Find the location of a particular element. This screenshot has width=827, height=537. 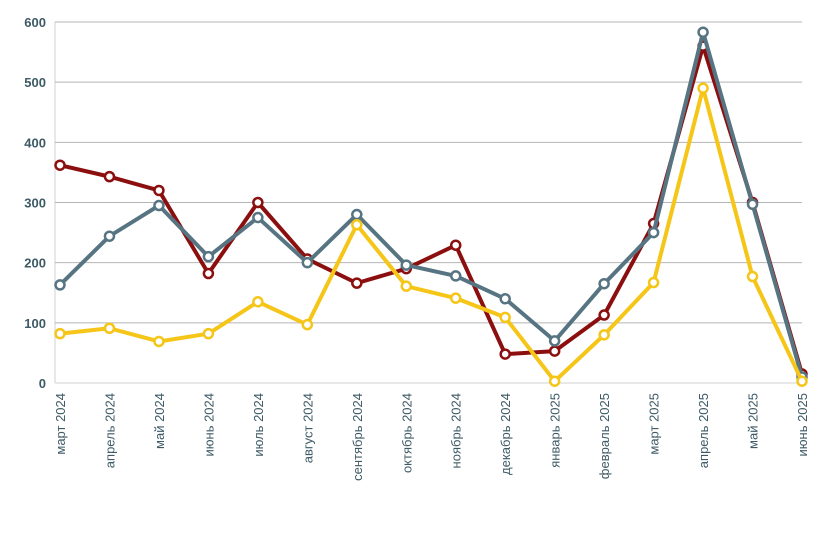

y-tick-label: 600 is located at coordinates (35, 22).